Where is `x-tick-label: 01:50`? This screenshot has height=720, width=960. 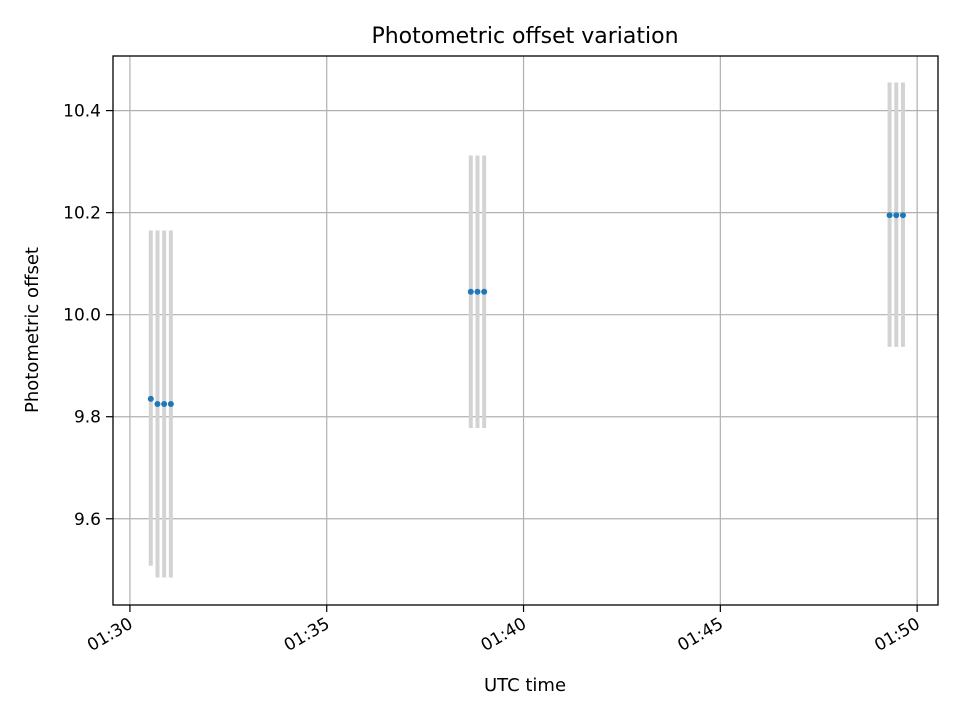
x-tick-label: 01:50 is located at coordinates (897, 635).